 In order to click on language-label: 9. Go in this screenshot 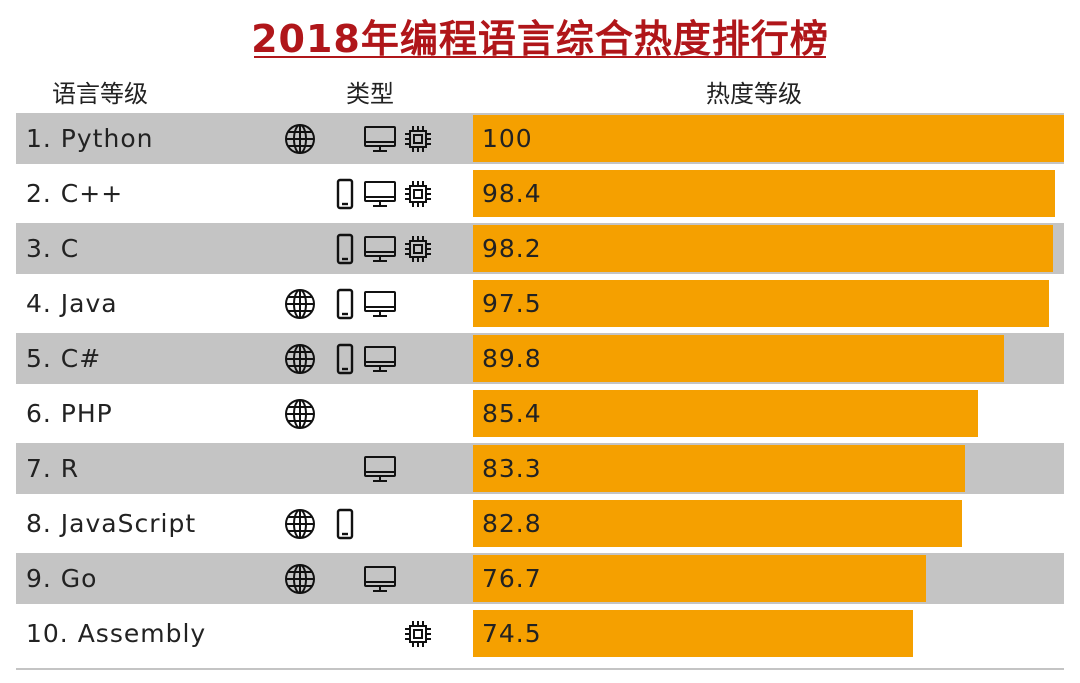, I will do `click(62, 578)`.